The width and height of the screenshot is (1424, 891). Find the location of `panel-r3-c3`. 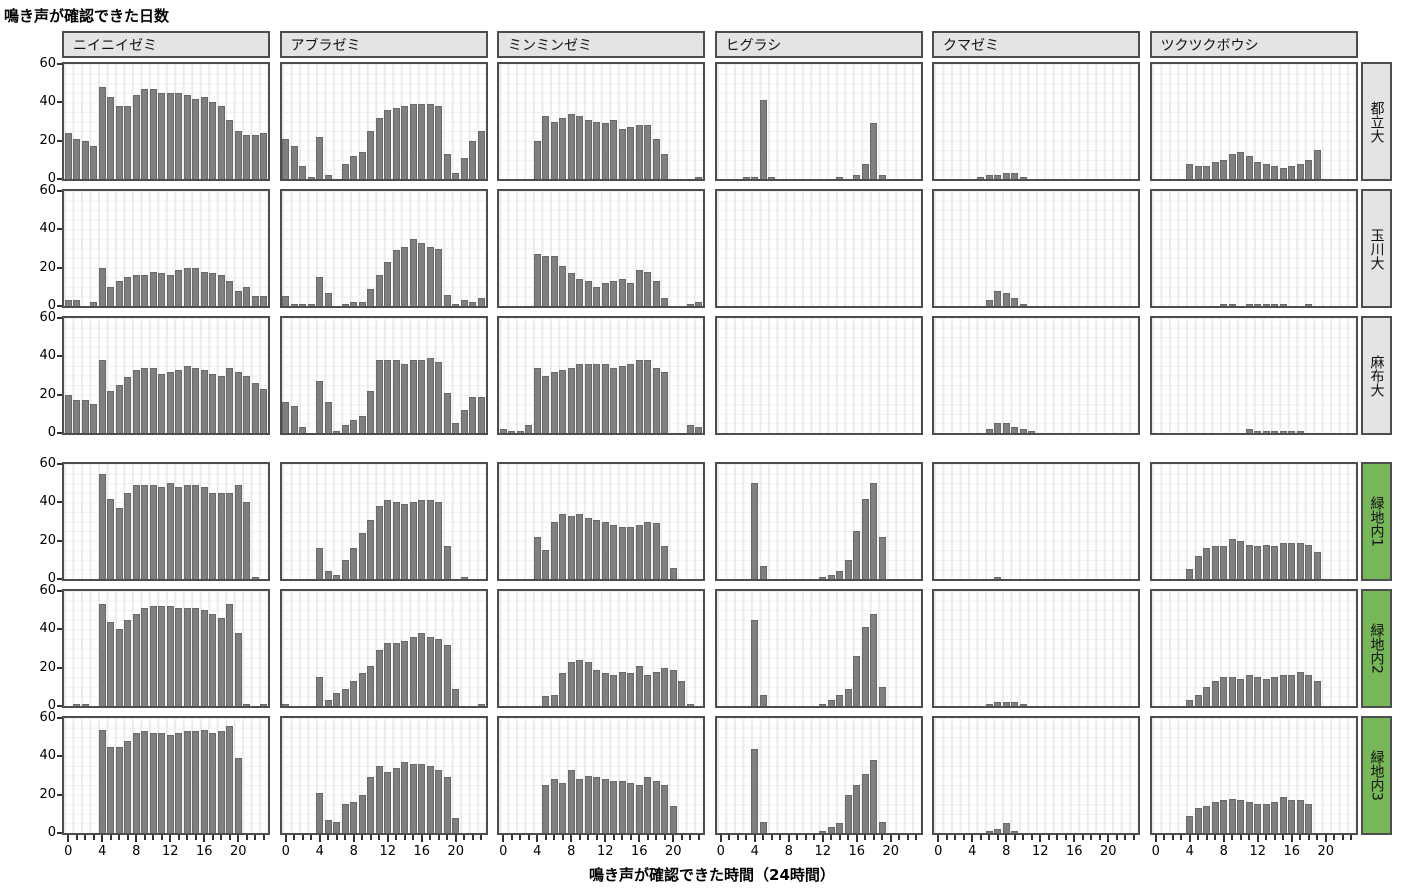

panel-r3-c3 is located at coordinates (601, 375).